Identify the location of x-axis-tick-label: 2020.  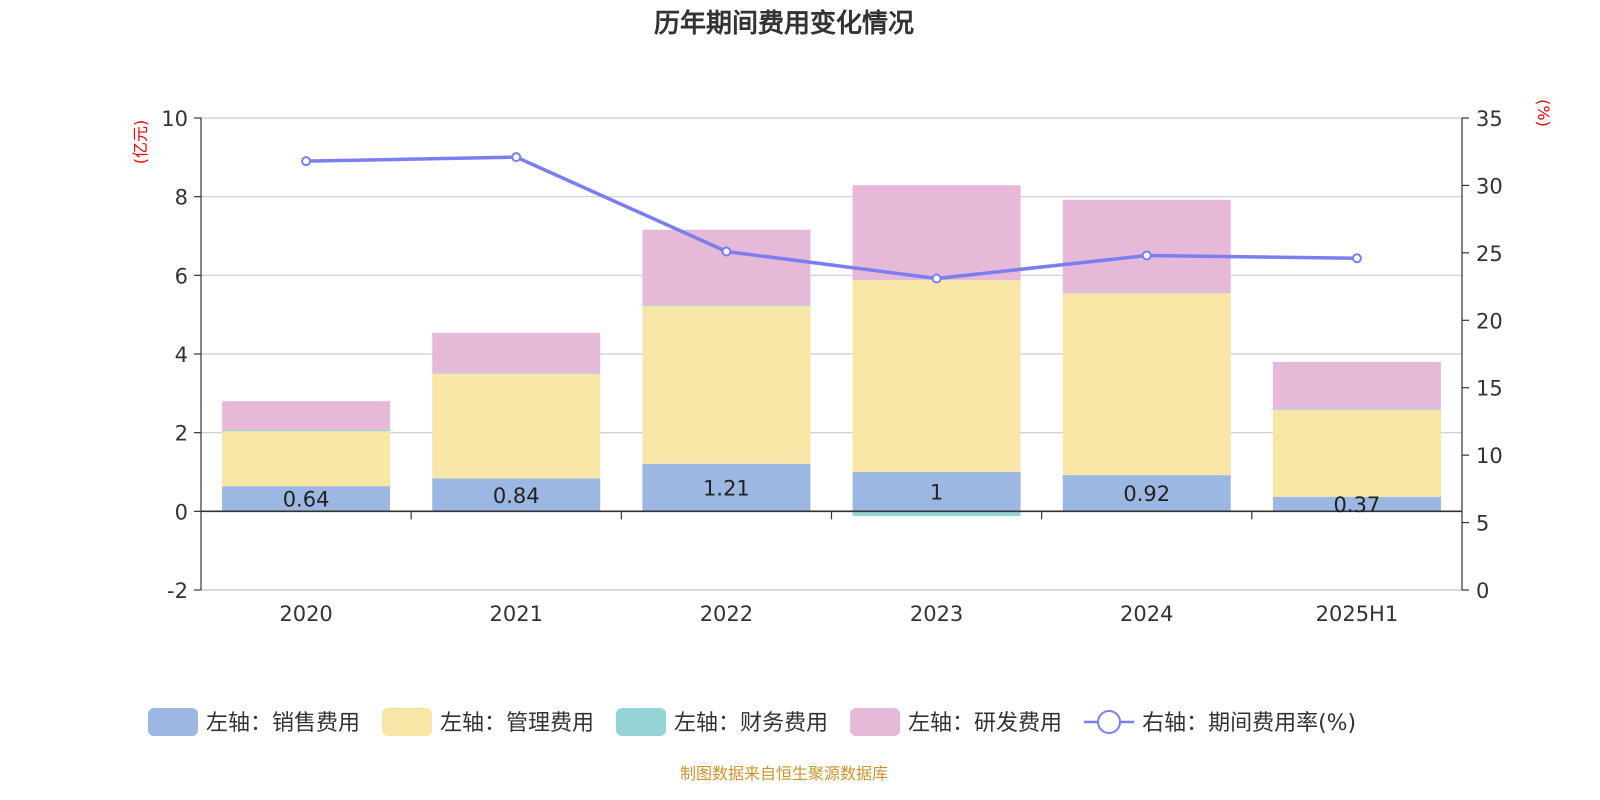
(305, 614).